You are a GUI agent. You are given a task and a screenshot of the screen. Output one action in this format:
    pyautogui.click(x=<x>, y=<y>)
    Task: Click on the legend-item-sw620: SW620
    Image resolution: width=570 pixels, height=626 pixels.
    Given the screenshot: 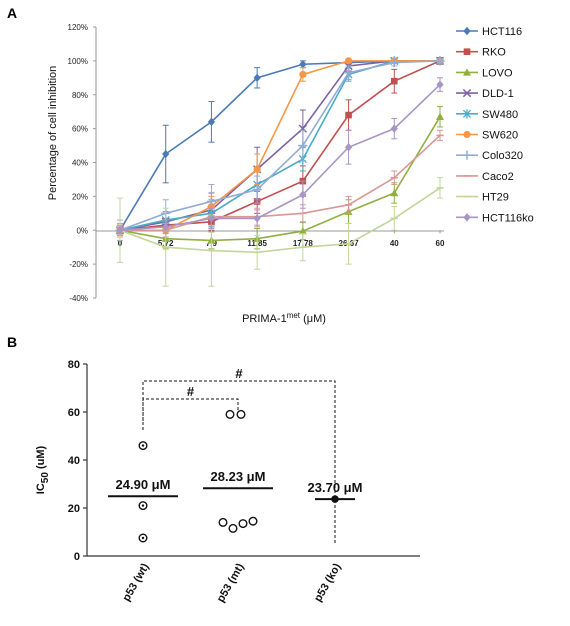 What is the action you would take?
    pyautogui.click(x=487, y=136)
    